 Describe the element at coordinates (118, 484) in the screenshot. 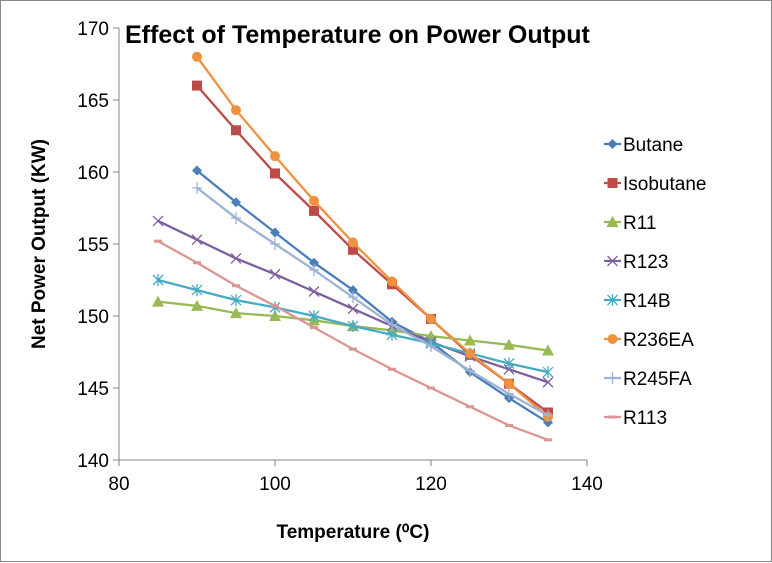

I see `x-tick-label: 80` at that location.